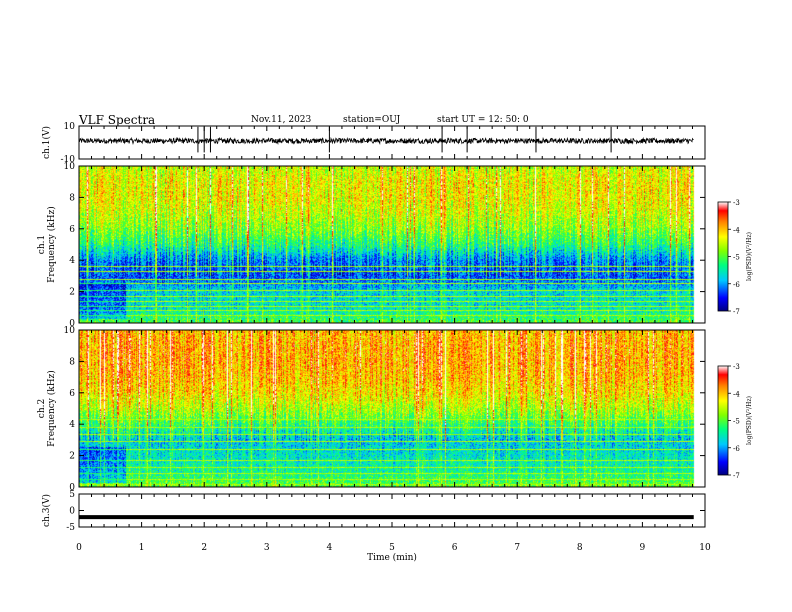 The height and width of the screenshot is (612, 792). Describe the element at coordinates (723, 256) in the screenshot. I see `ch1-spec-colorbar` at that location.